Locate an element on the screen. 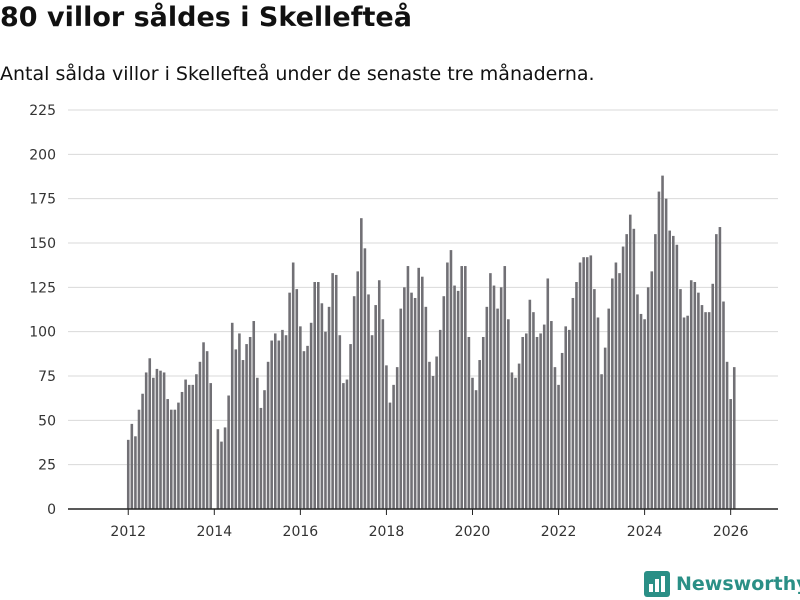  y-tick-label: 175 is located at coordinates (42, 200).